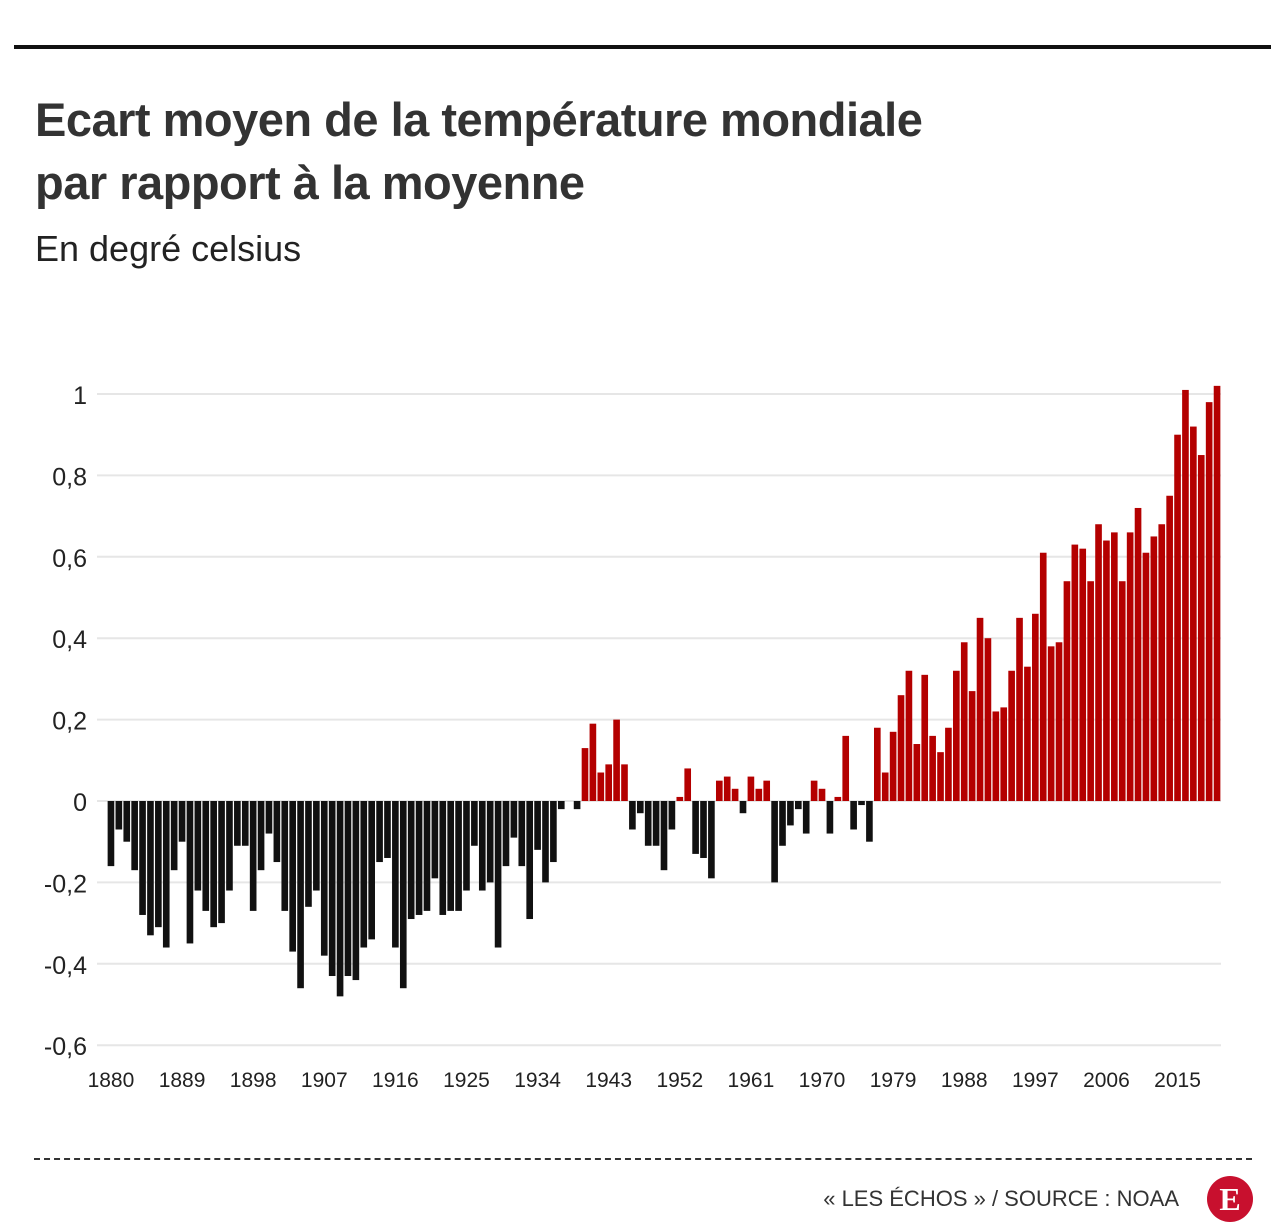  I want to click on y-tick-label: -0,6, so click(65, 1047).